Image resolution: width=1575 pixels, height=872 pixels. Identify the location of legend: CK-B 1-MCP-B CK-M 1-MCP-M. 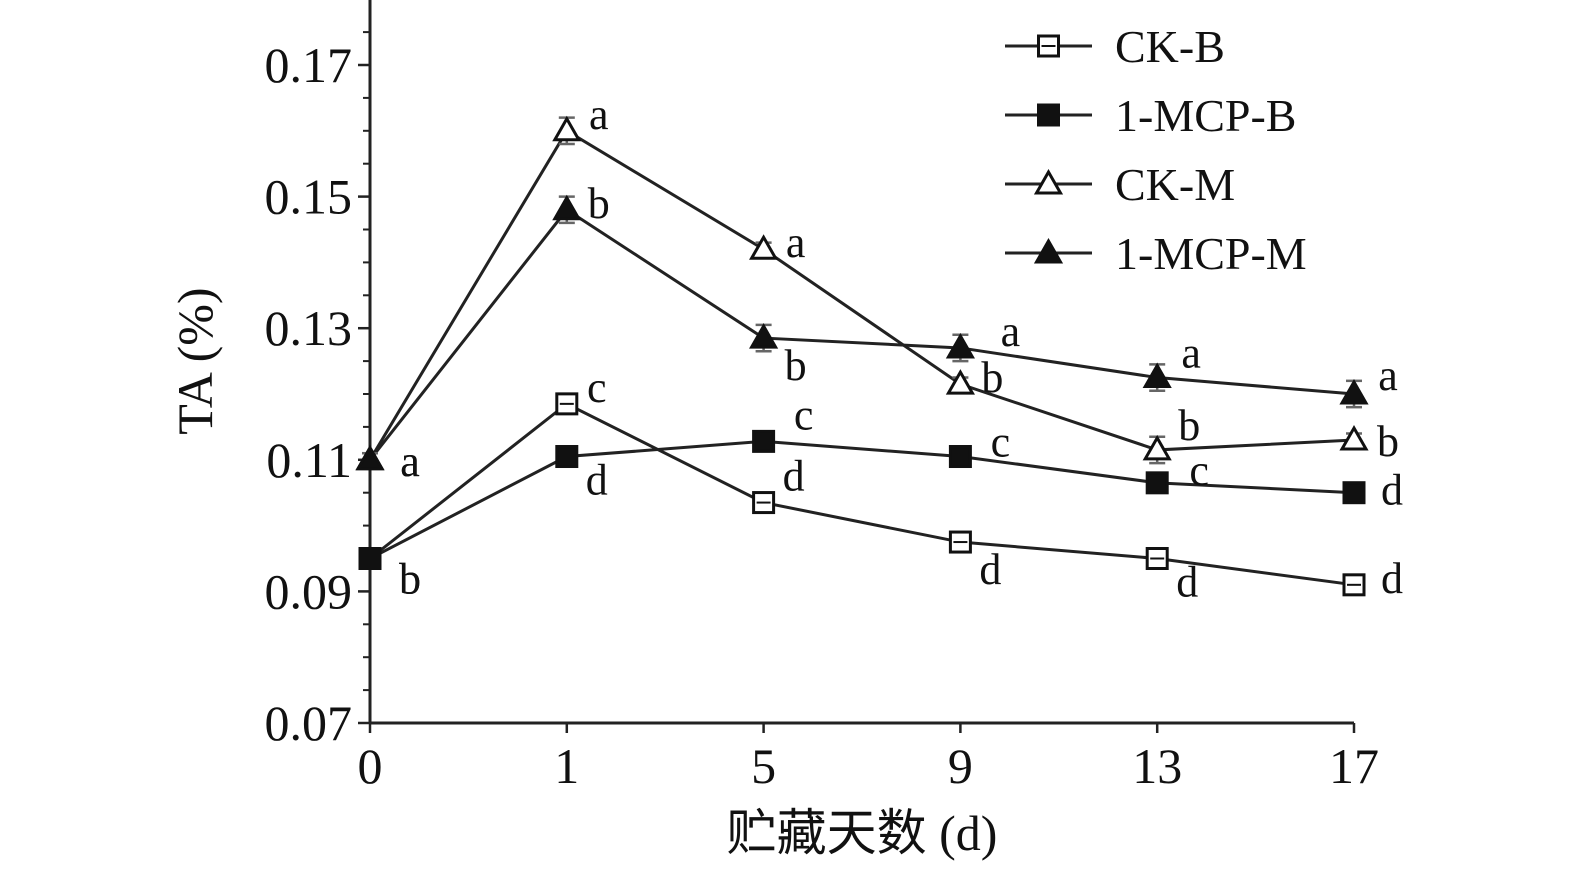
(1156, 150).